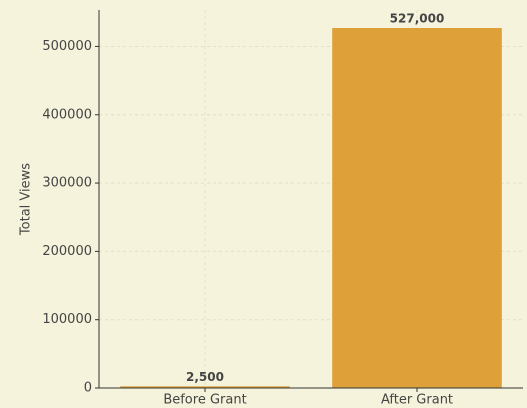  Describe the element at coordinates (67, 251) in the screenshot. I see `y-tick-label: 200000` at that location.